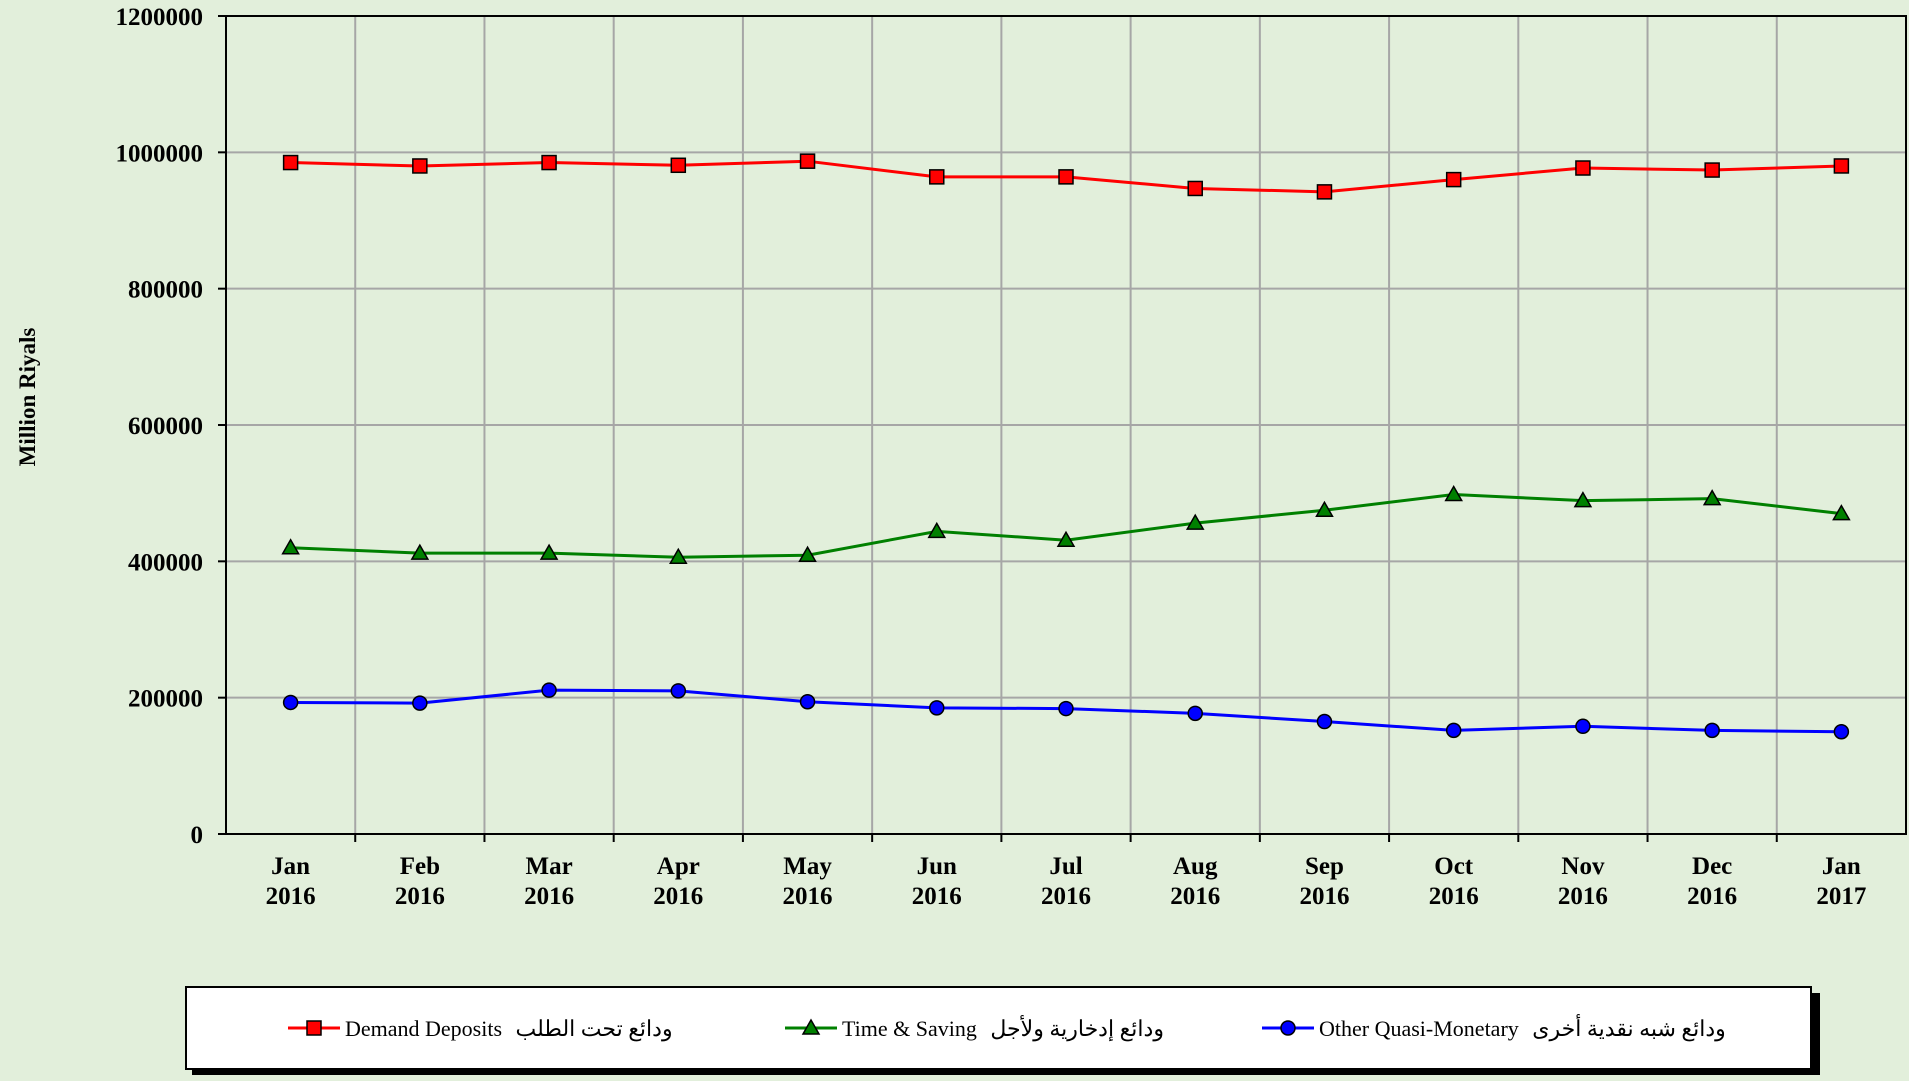  I want to click on y-tick-label: 1000000, so click(160, 153).